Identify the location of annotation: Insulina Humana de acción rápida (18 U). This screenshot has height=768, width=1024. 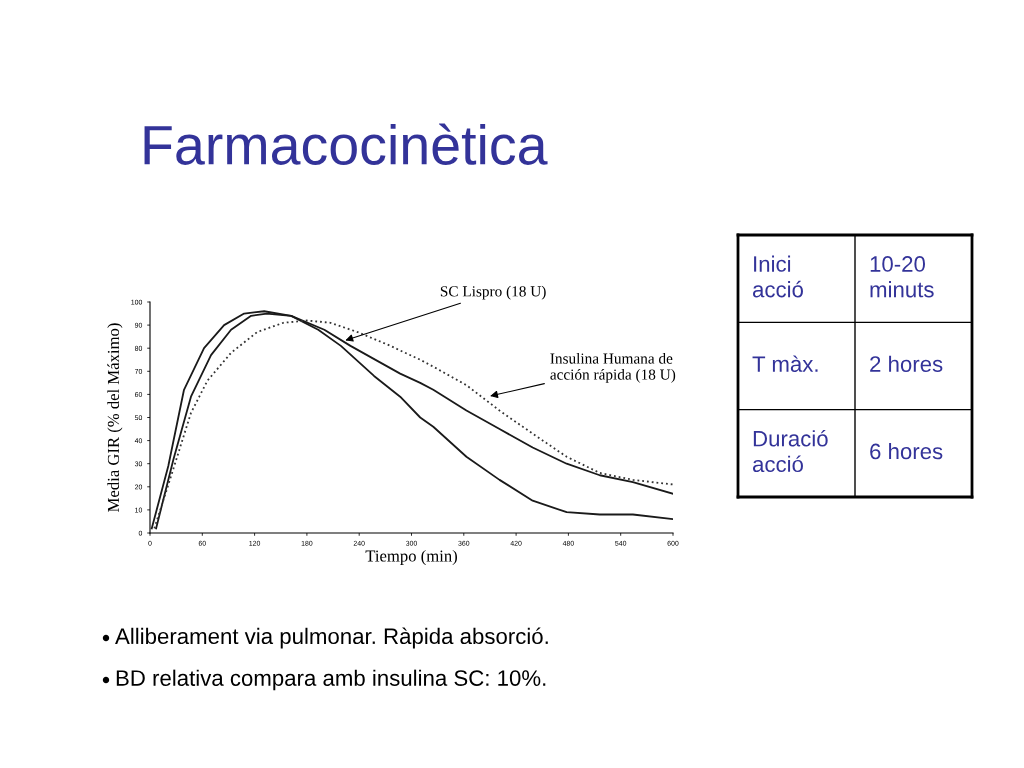
(613, 367).